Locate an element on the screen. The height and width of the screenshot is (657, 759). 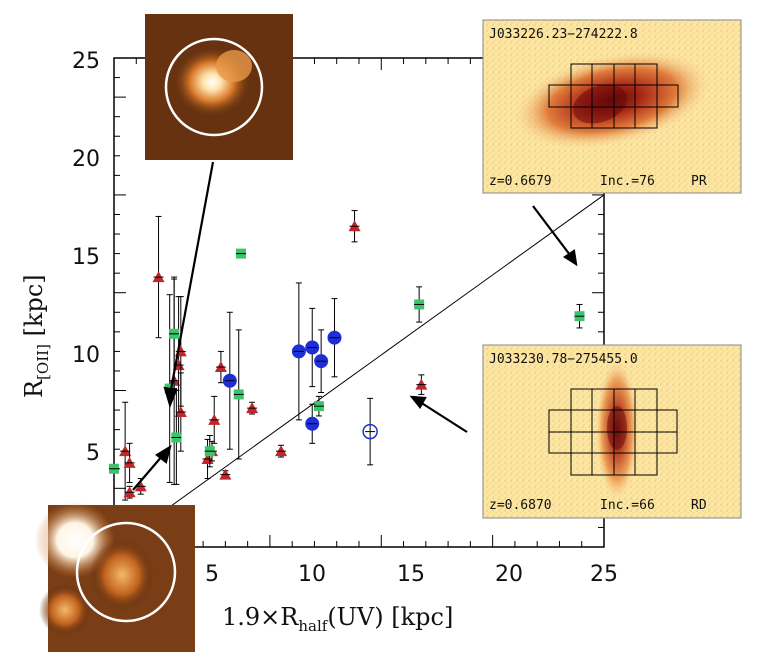
x-axis-title: 1.9×Rhalf(UV) [kpc] is located at coordinates (337, 619).